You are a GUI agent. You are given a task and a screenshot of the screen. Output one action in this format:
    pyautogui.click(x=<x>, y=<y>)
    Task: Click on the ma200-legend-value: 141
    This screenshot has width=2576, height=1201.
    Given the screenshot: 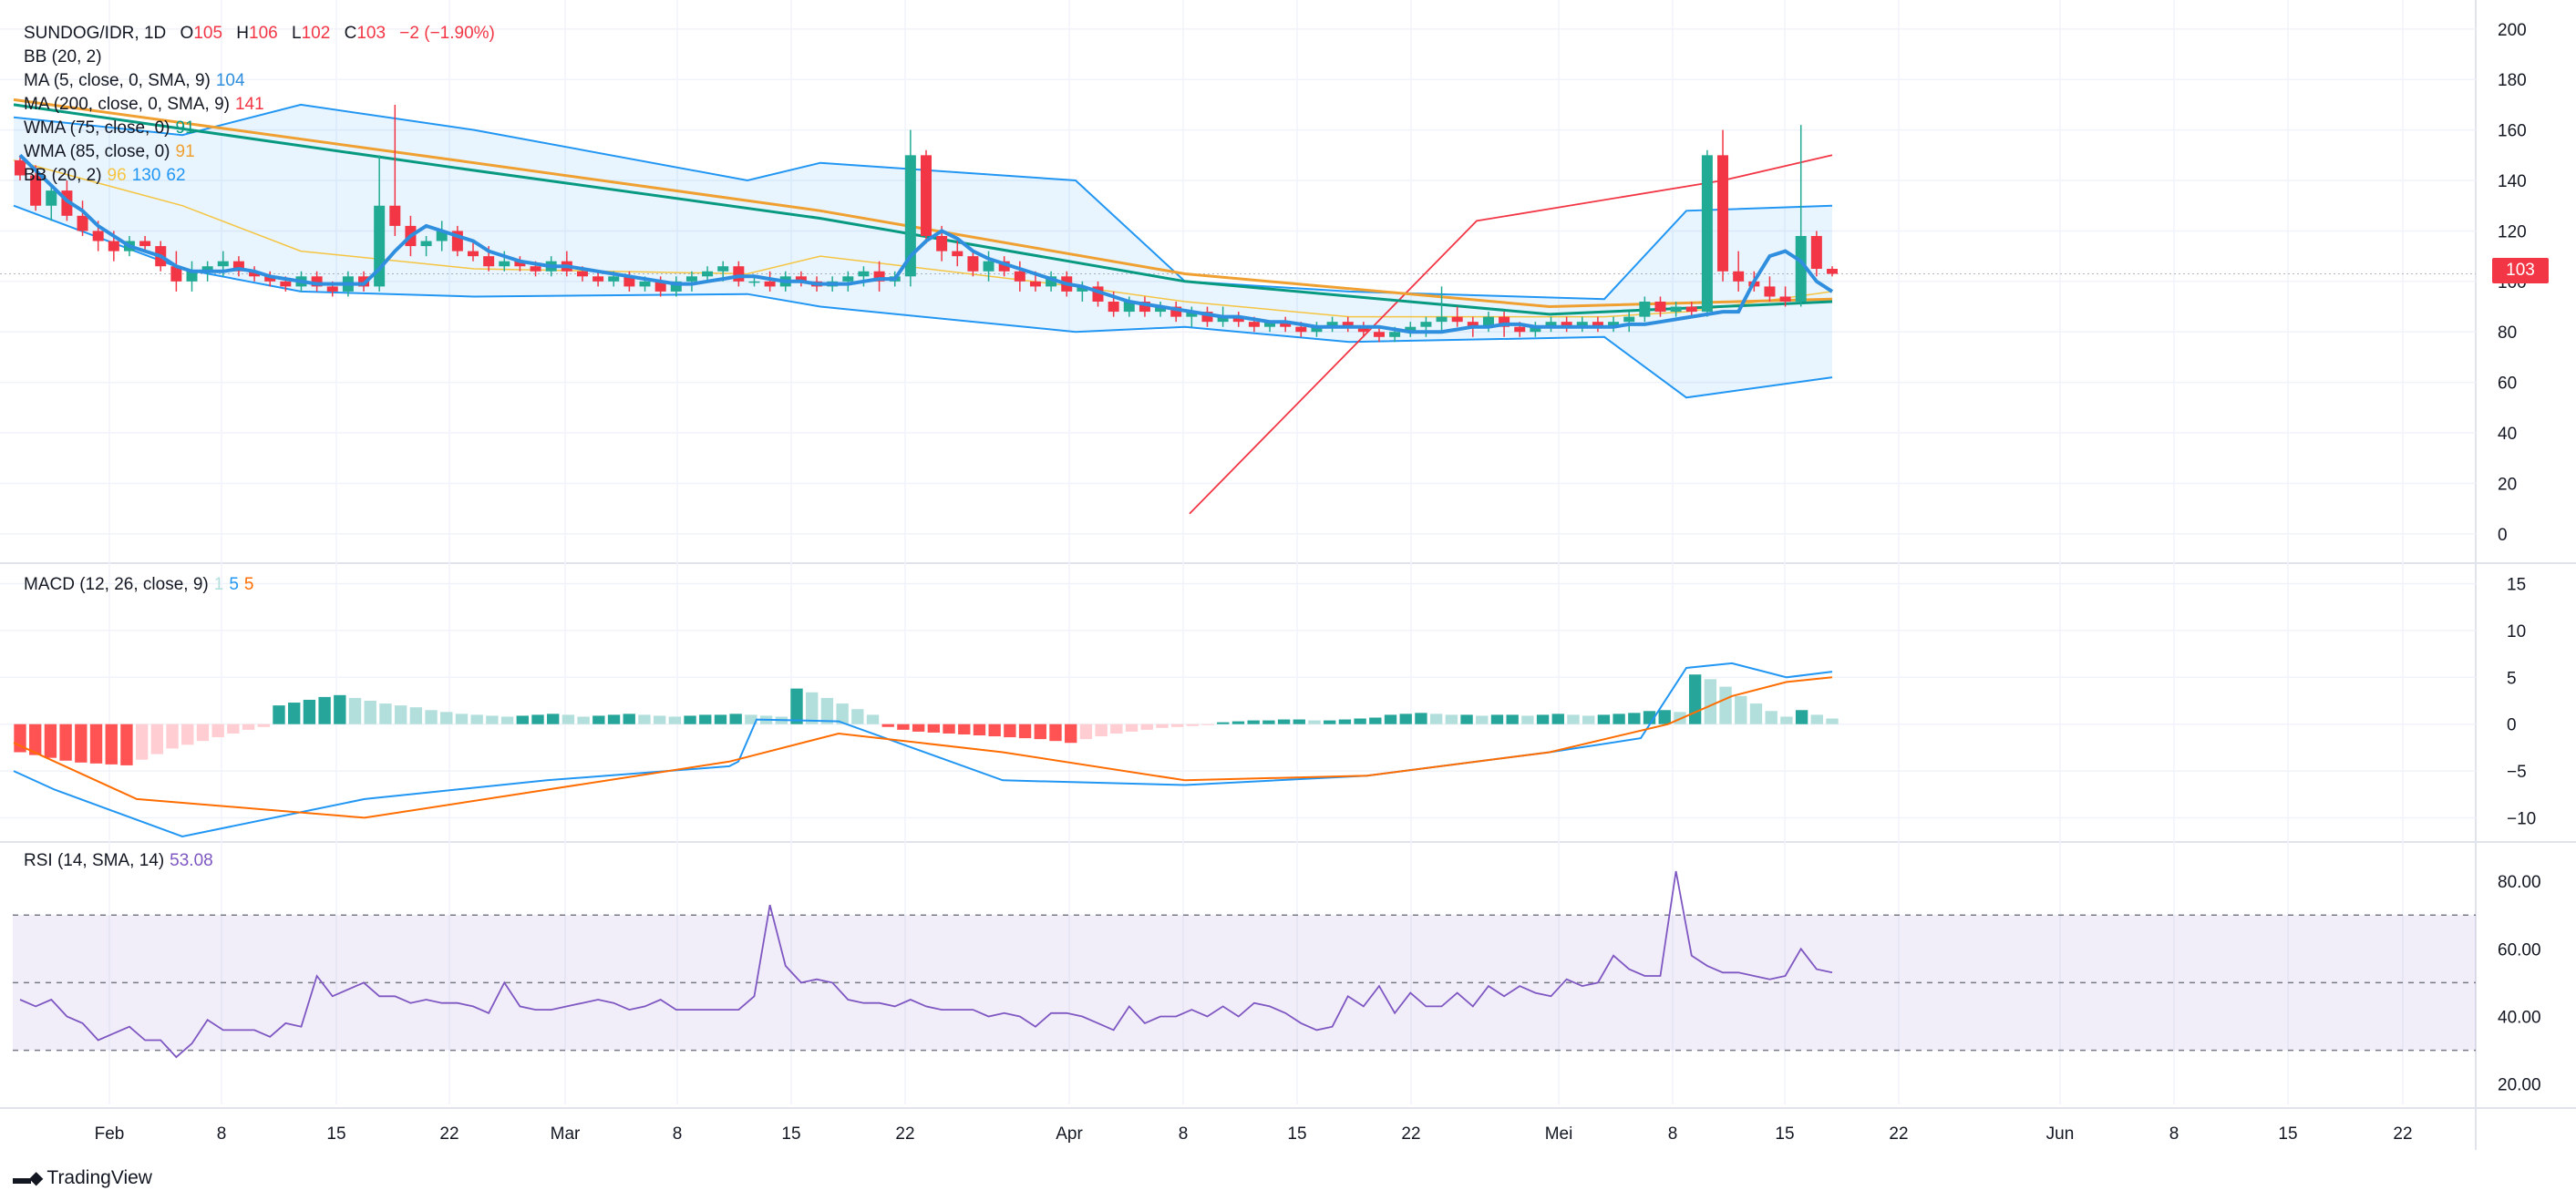 What is the action you would take?
    pyautogui.click(x=249, y=104)
    